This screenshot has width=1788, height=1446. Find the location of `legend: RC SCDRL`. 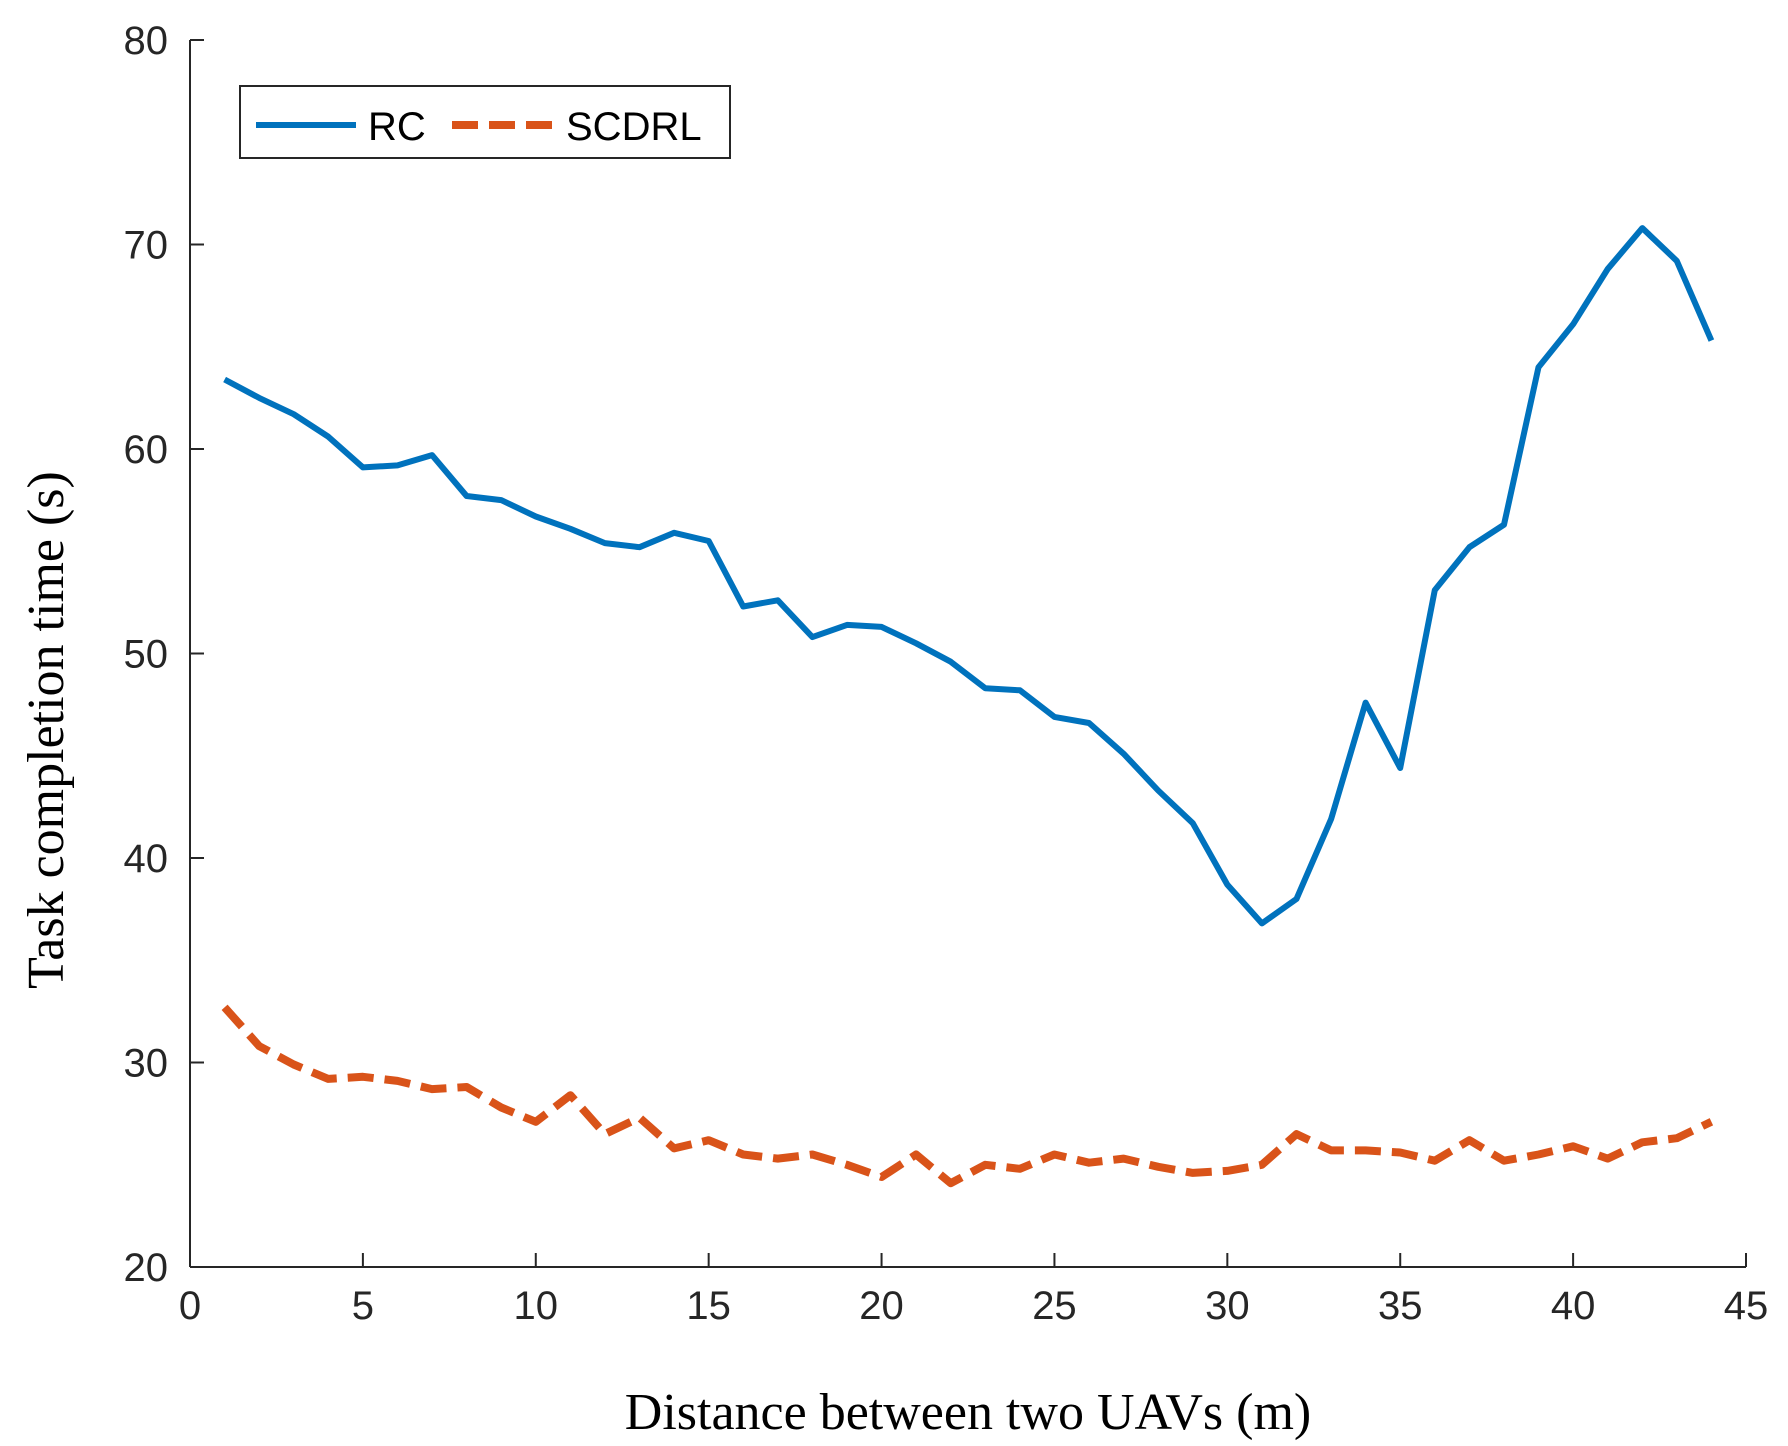

legend: RC SCDRL is located at coordinates (485, 122).